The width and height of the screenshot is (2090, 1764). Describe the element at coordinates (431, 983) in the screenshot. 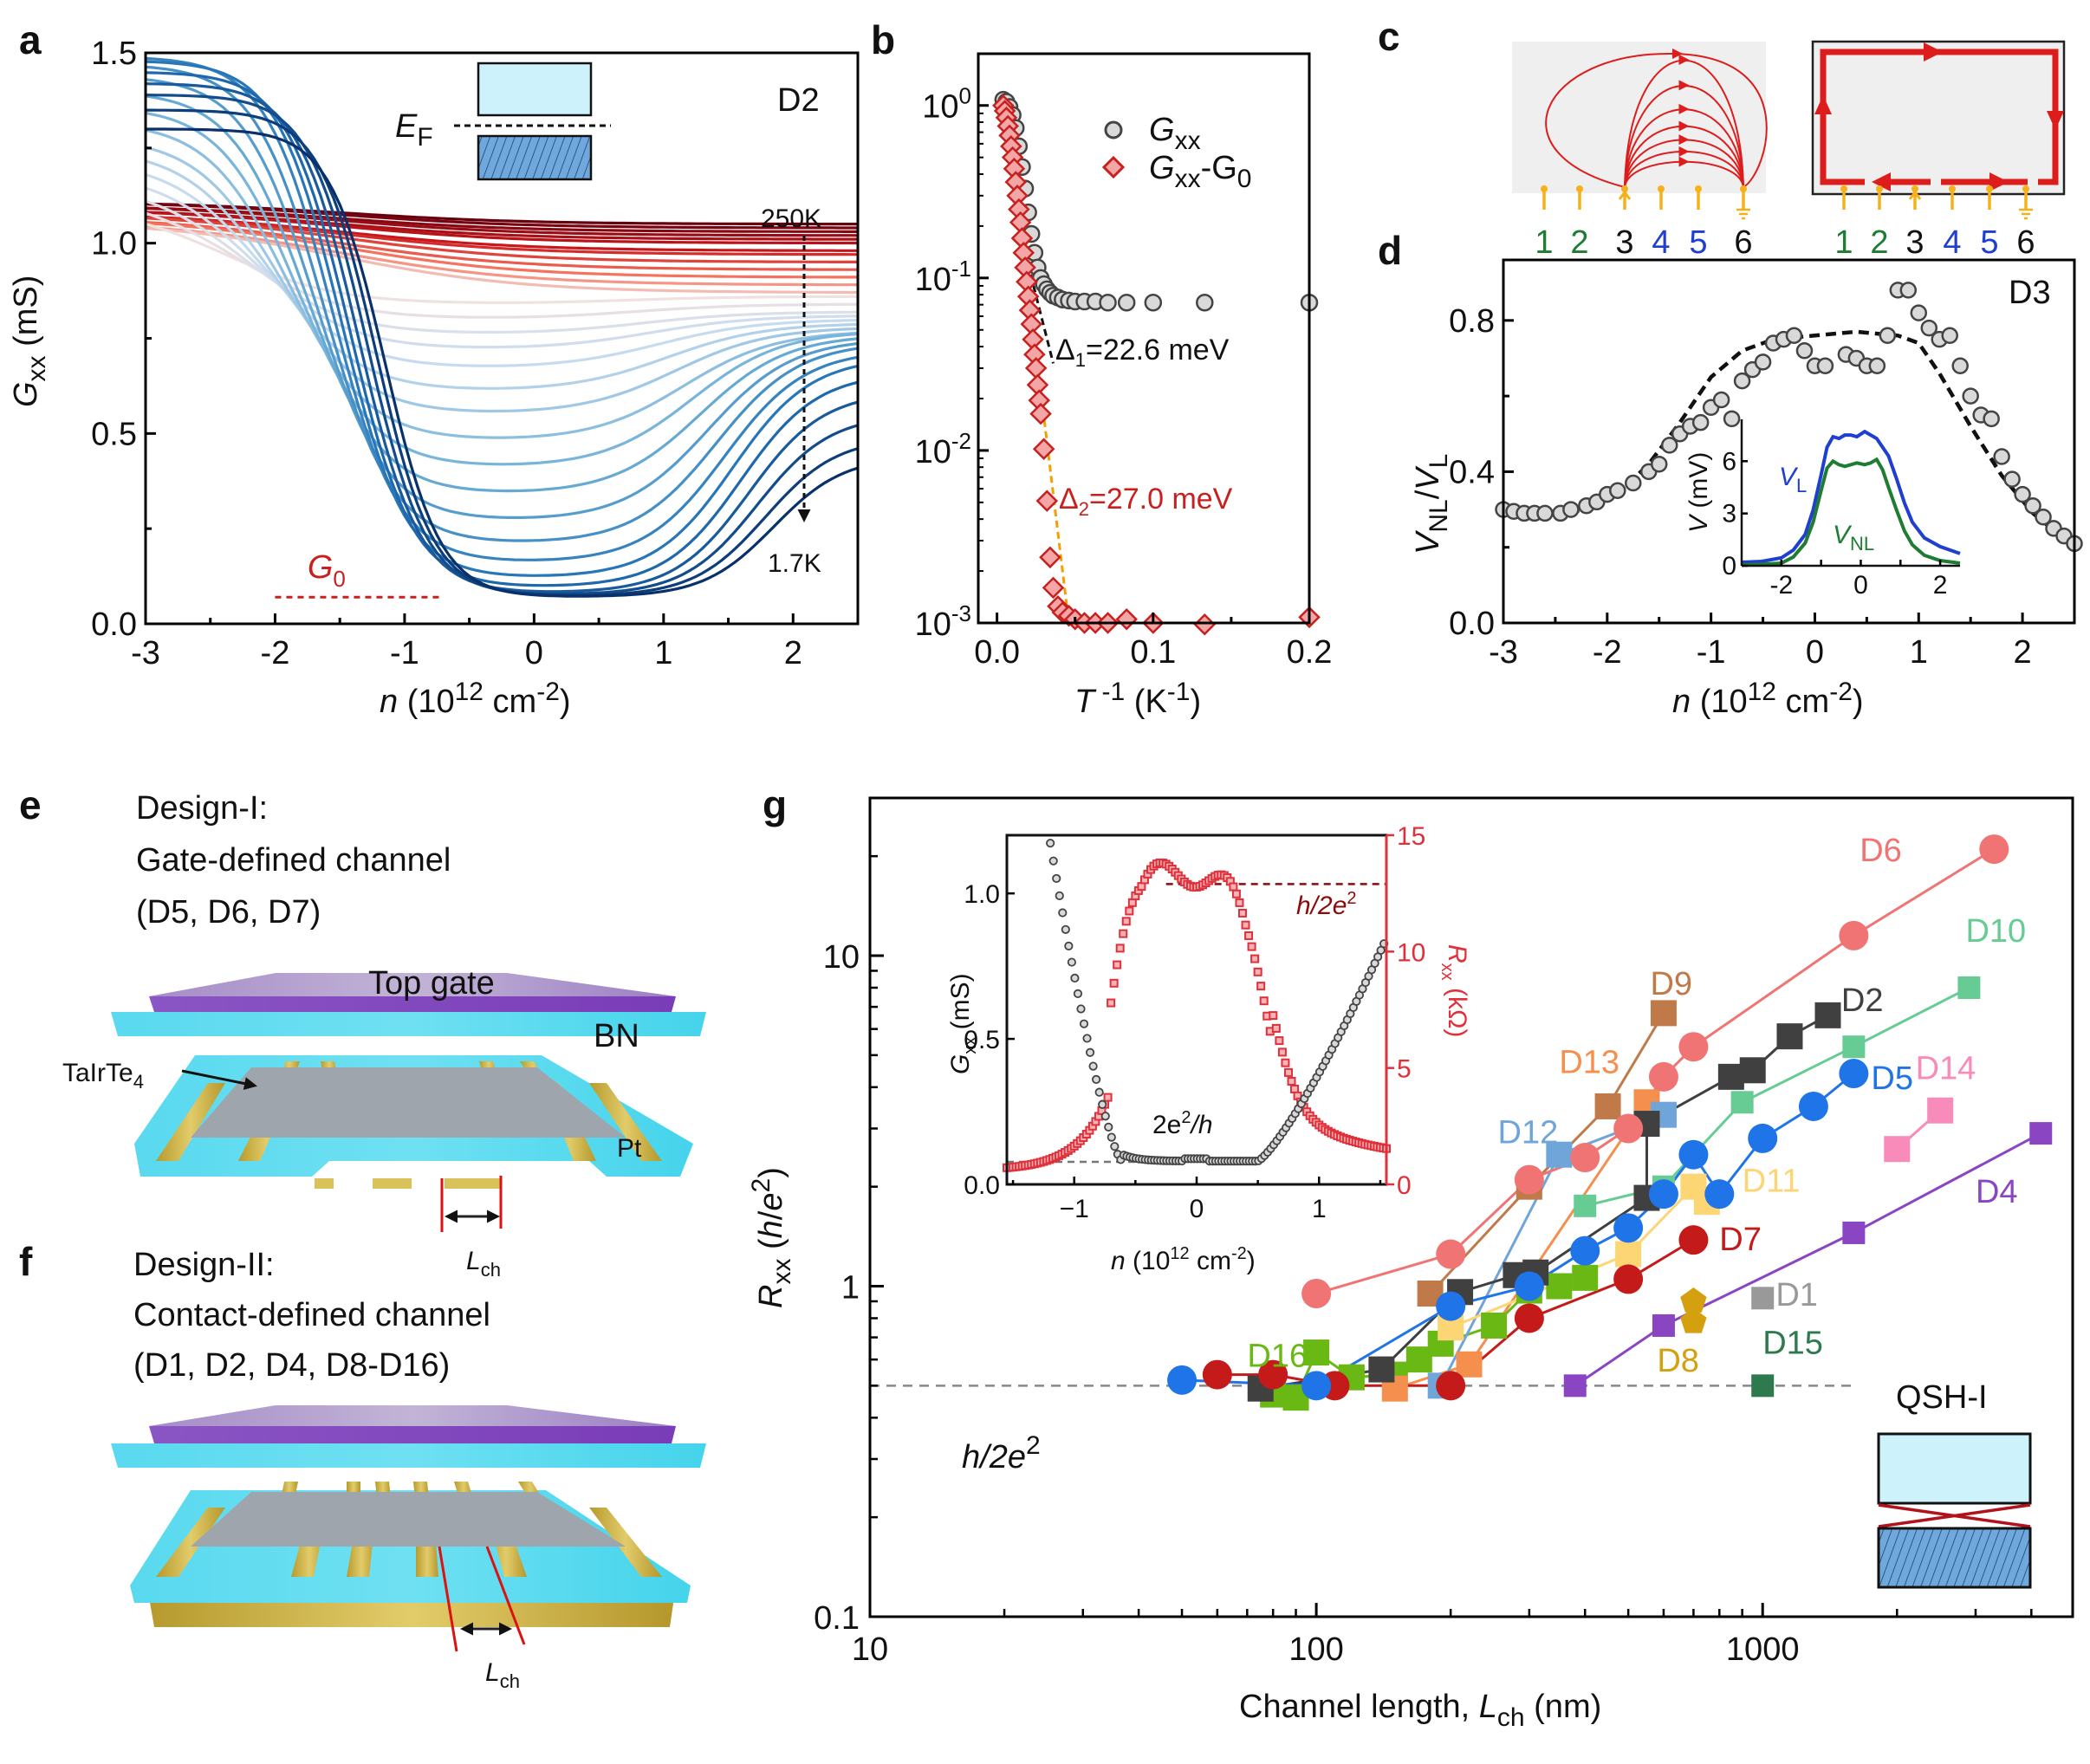

I see `top-gate-label: Top gate` at that location.